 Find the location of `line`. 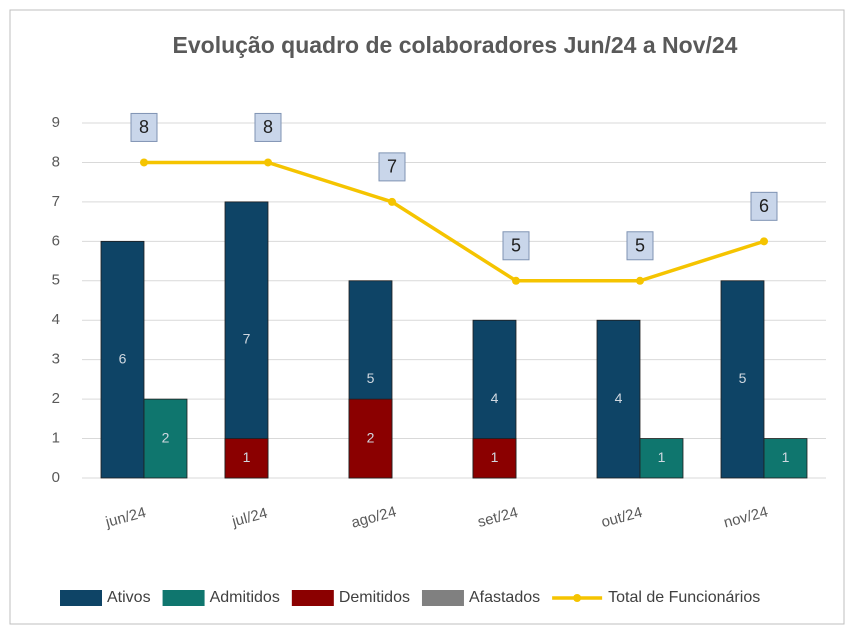

line is located at coordinates (454, 221).